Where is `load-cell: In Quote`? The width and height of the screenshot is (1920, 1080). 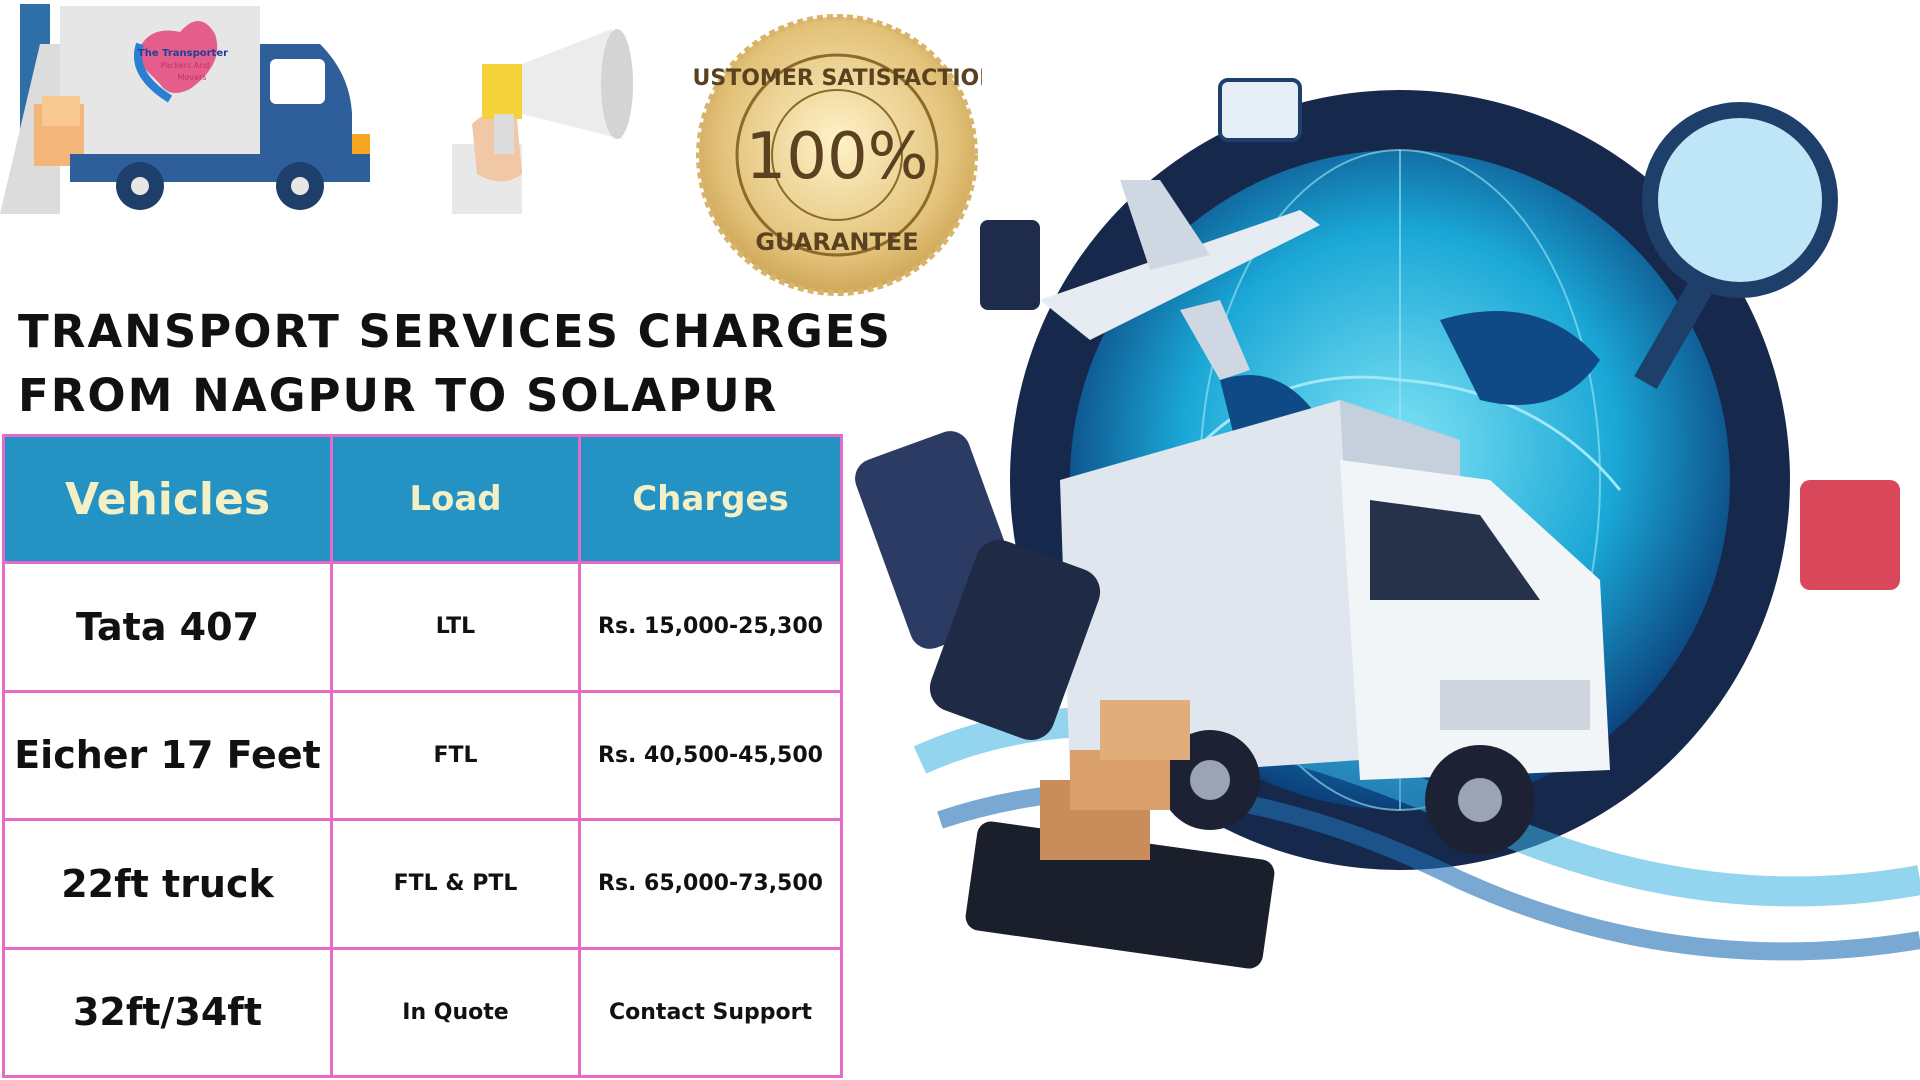 load-cell: In Quote is located at coordinates (455, 1012).